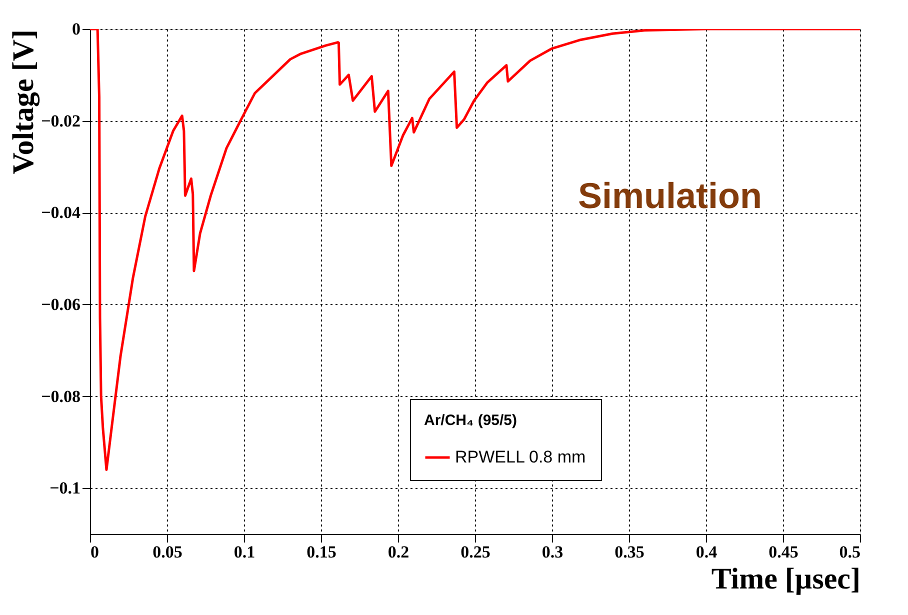 Image resolution: width=908 pixels, height=615 pixels. I want to click on x-tick-label: 0.3, so click(553, 552).